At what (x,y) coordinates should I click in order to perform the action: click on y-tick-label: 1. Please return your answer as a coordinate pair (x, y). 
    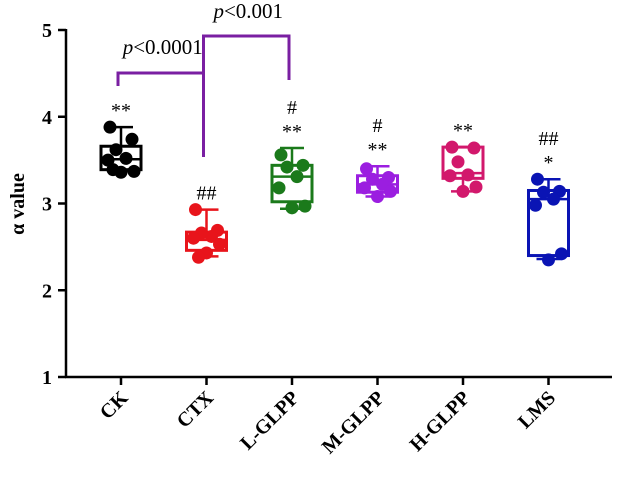
    Looking at the image, I should click on (47, 378).